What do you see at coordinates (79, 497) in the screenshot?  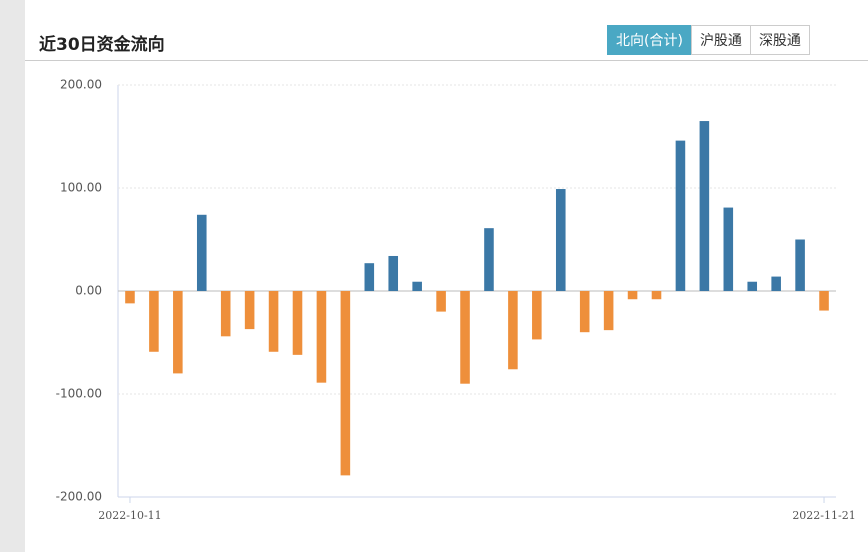 I see `y-tick-label: -200.00` at bounding box center [79, 497].